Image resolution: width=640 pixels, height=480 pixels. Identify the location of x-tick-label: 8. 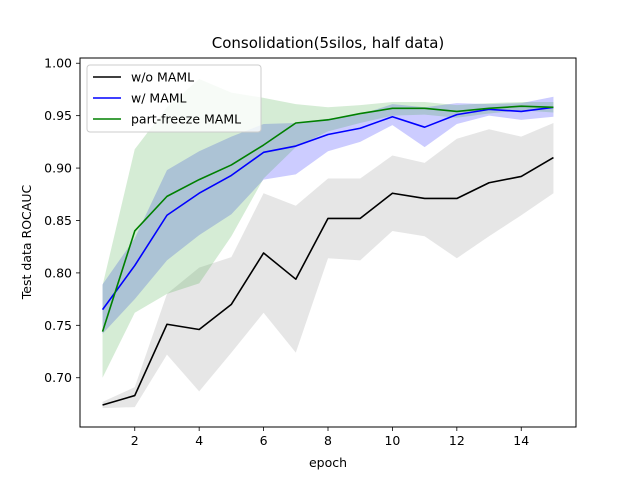
(328, 440).